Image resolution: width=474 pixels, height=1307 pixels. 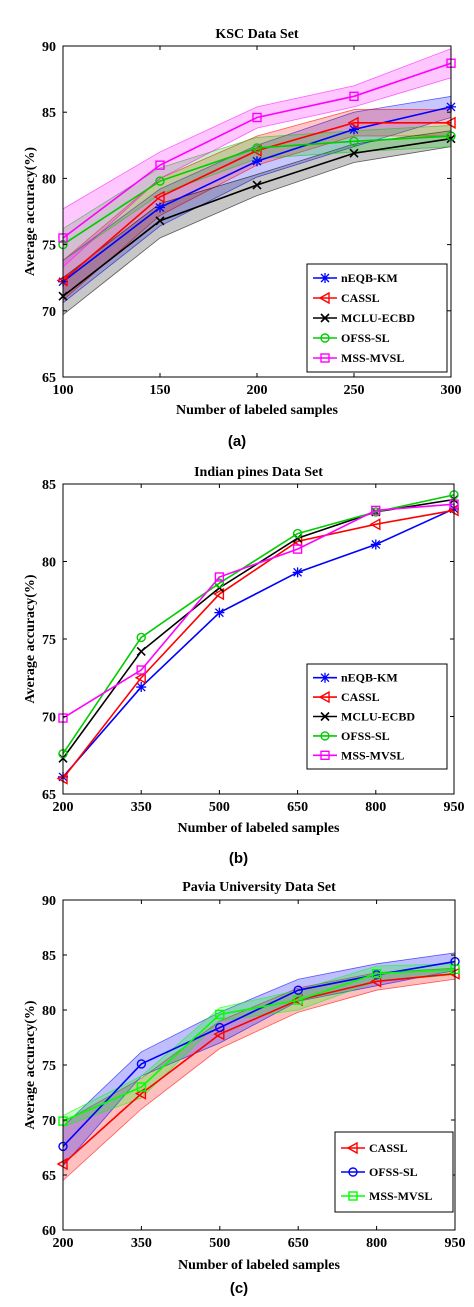 I want to click on chart-title: KSC Data Set, so click(x=257, y=34).